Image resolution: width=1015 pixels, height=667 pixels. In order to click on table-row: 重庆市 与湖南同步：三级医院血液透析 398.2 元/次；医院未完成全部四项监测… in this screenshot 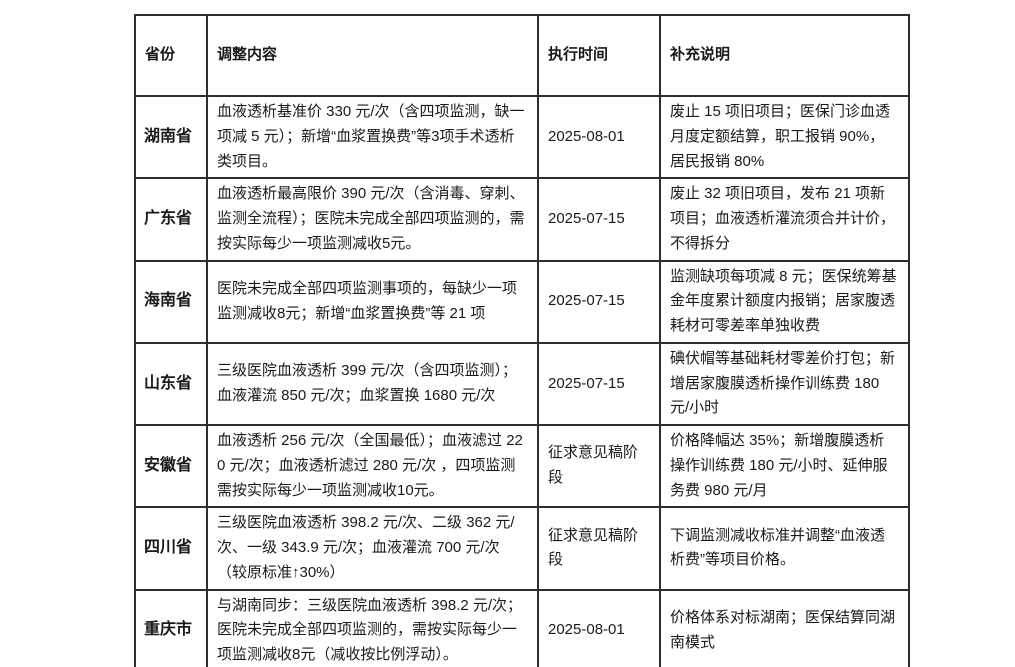, I will do `click(522, 627)`.